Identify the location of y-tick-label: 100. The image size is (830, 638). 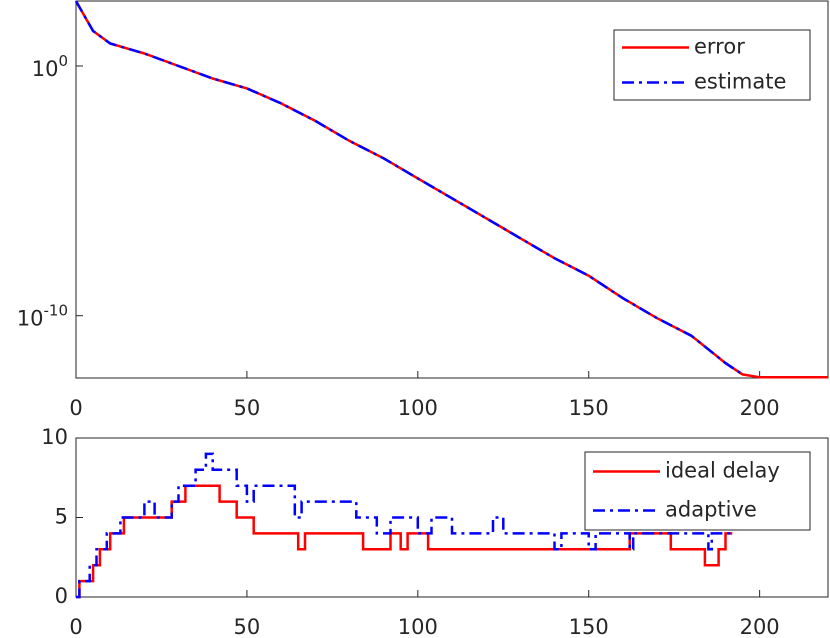
(50, 66).